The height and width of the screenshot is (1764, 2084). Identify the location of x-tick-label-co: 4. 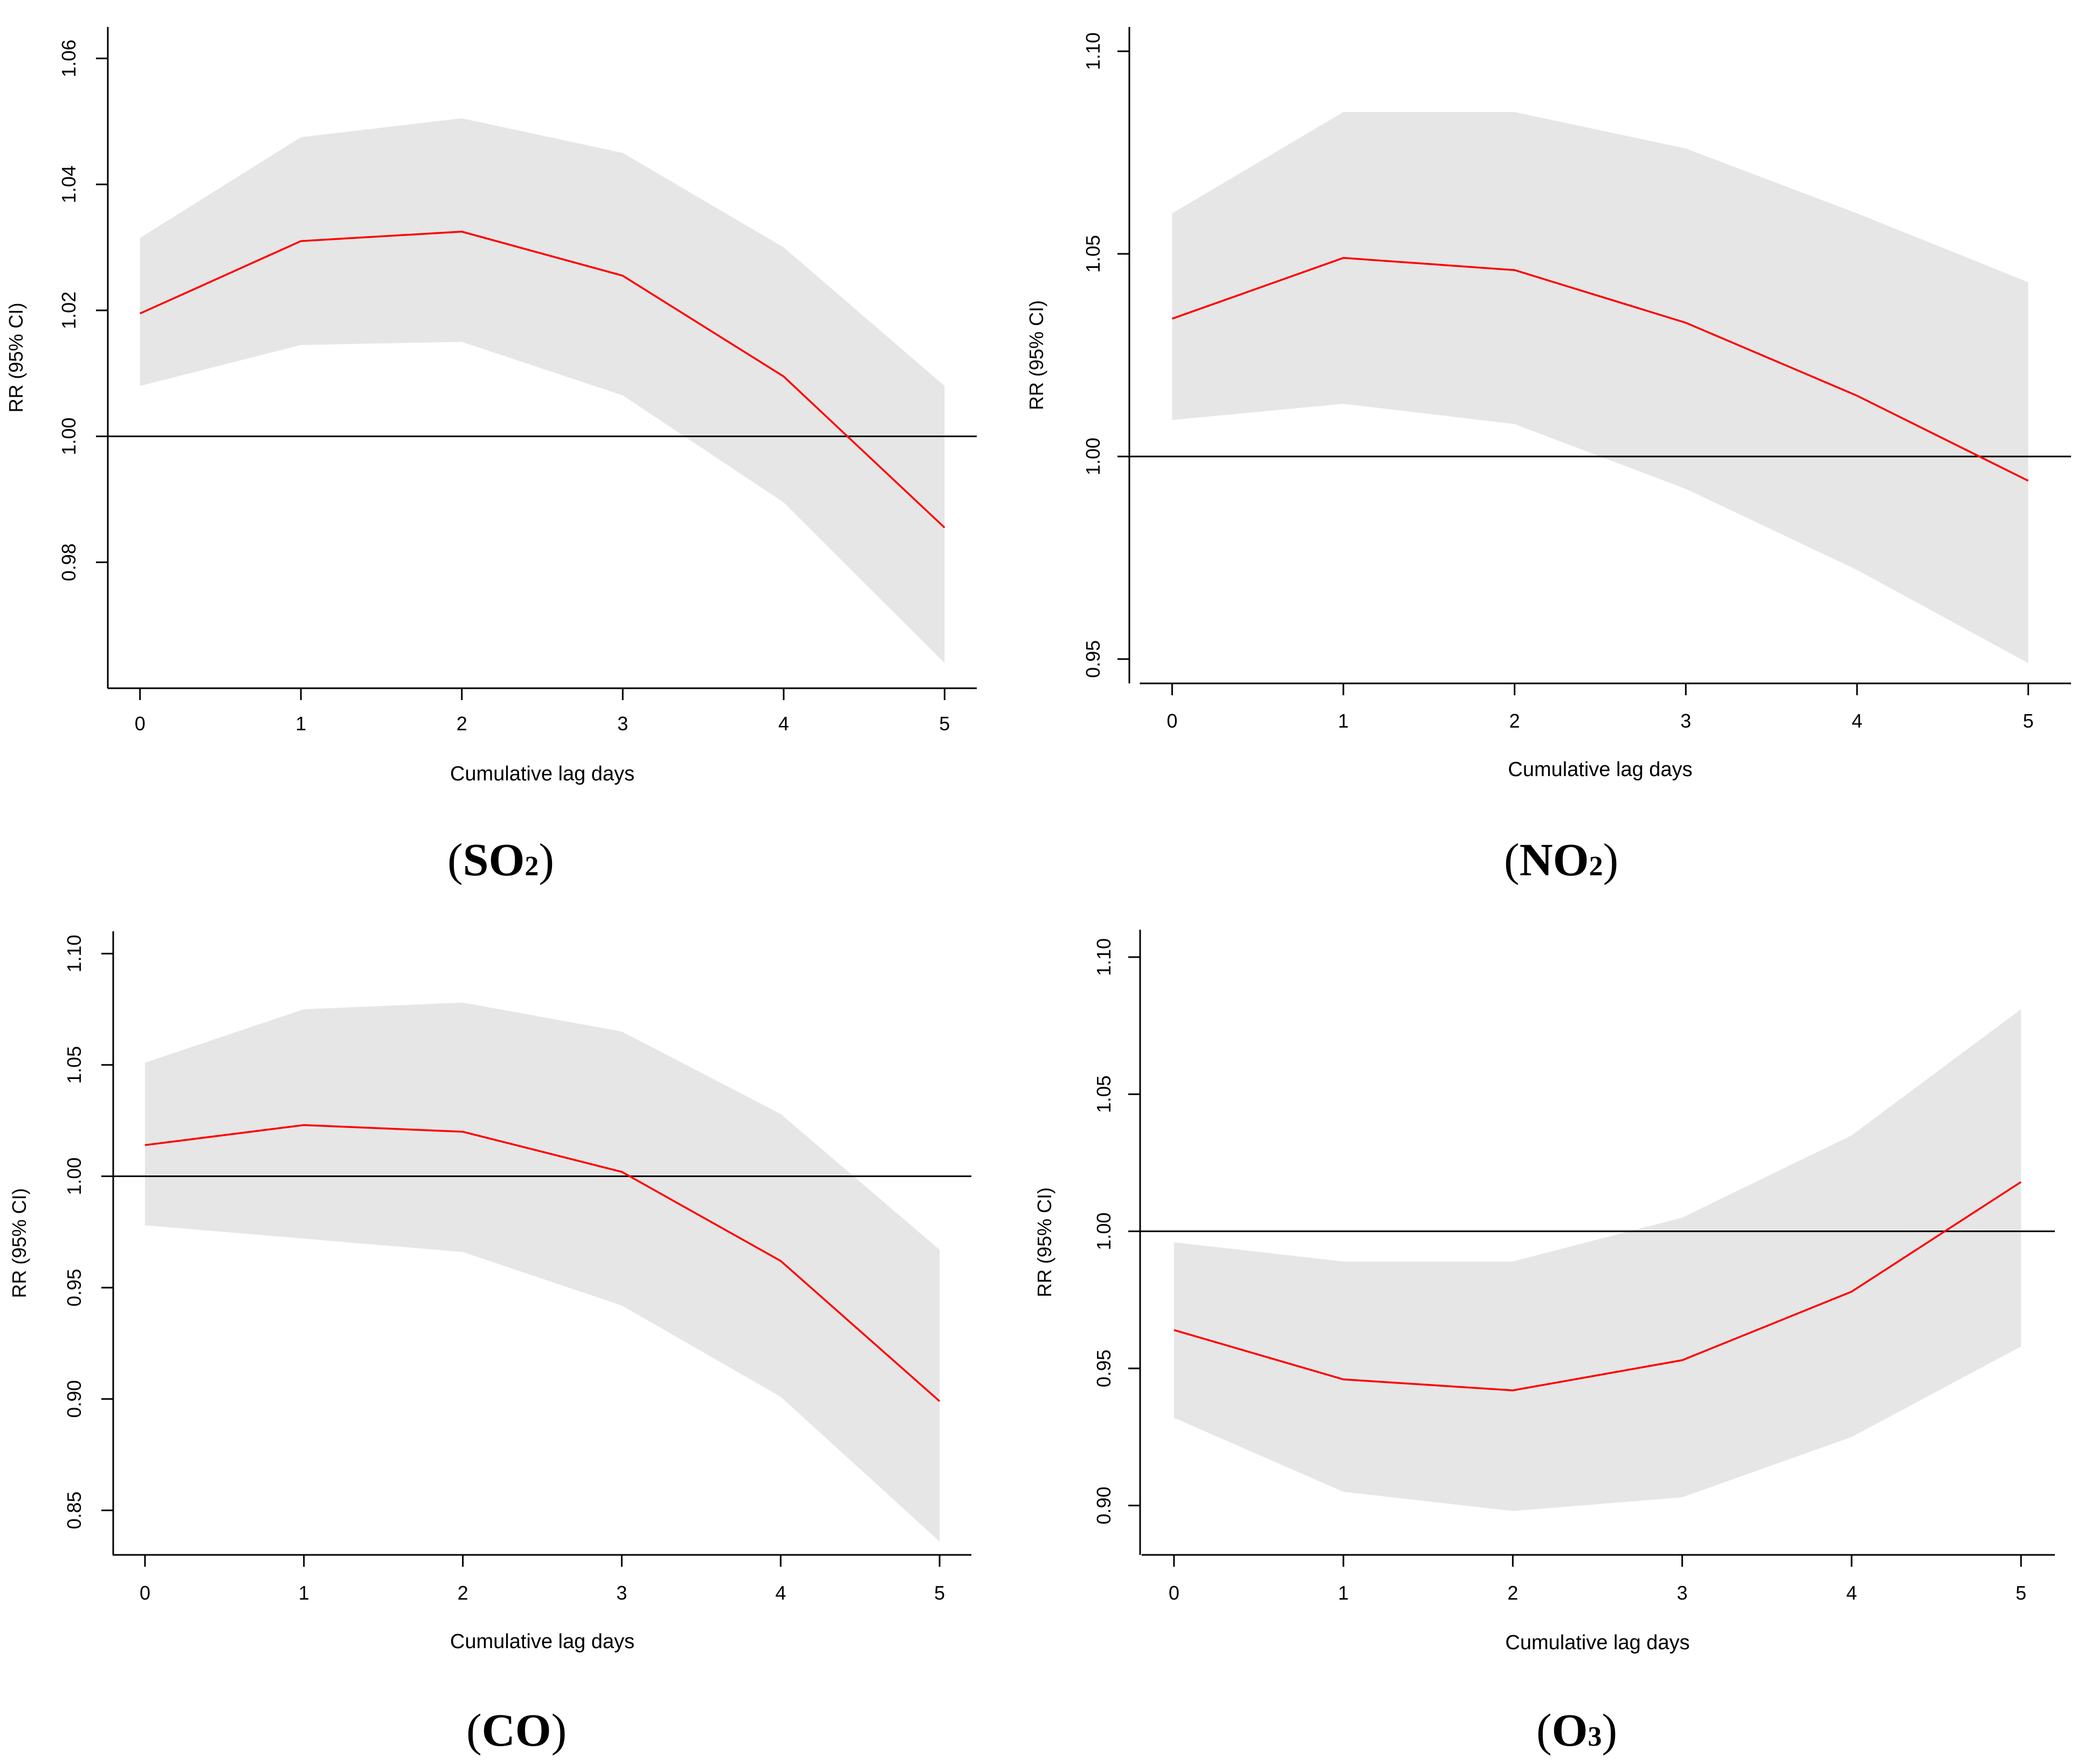
(780, 1593).